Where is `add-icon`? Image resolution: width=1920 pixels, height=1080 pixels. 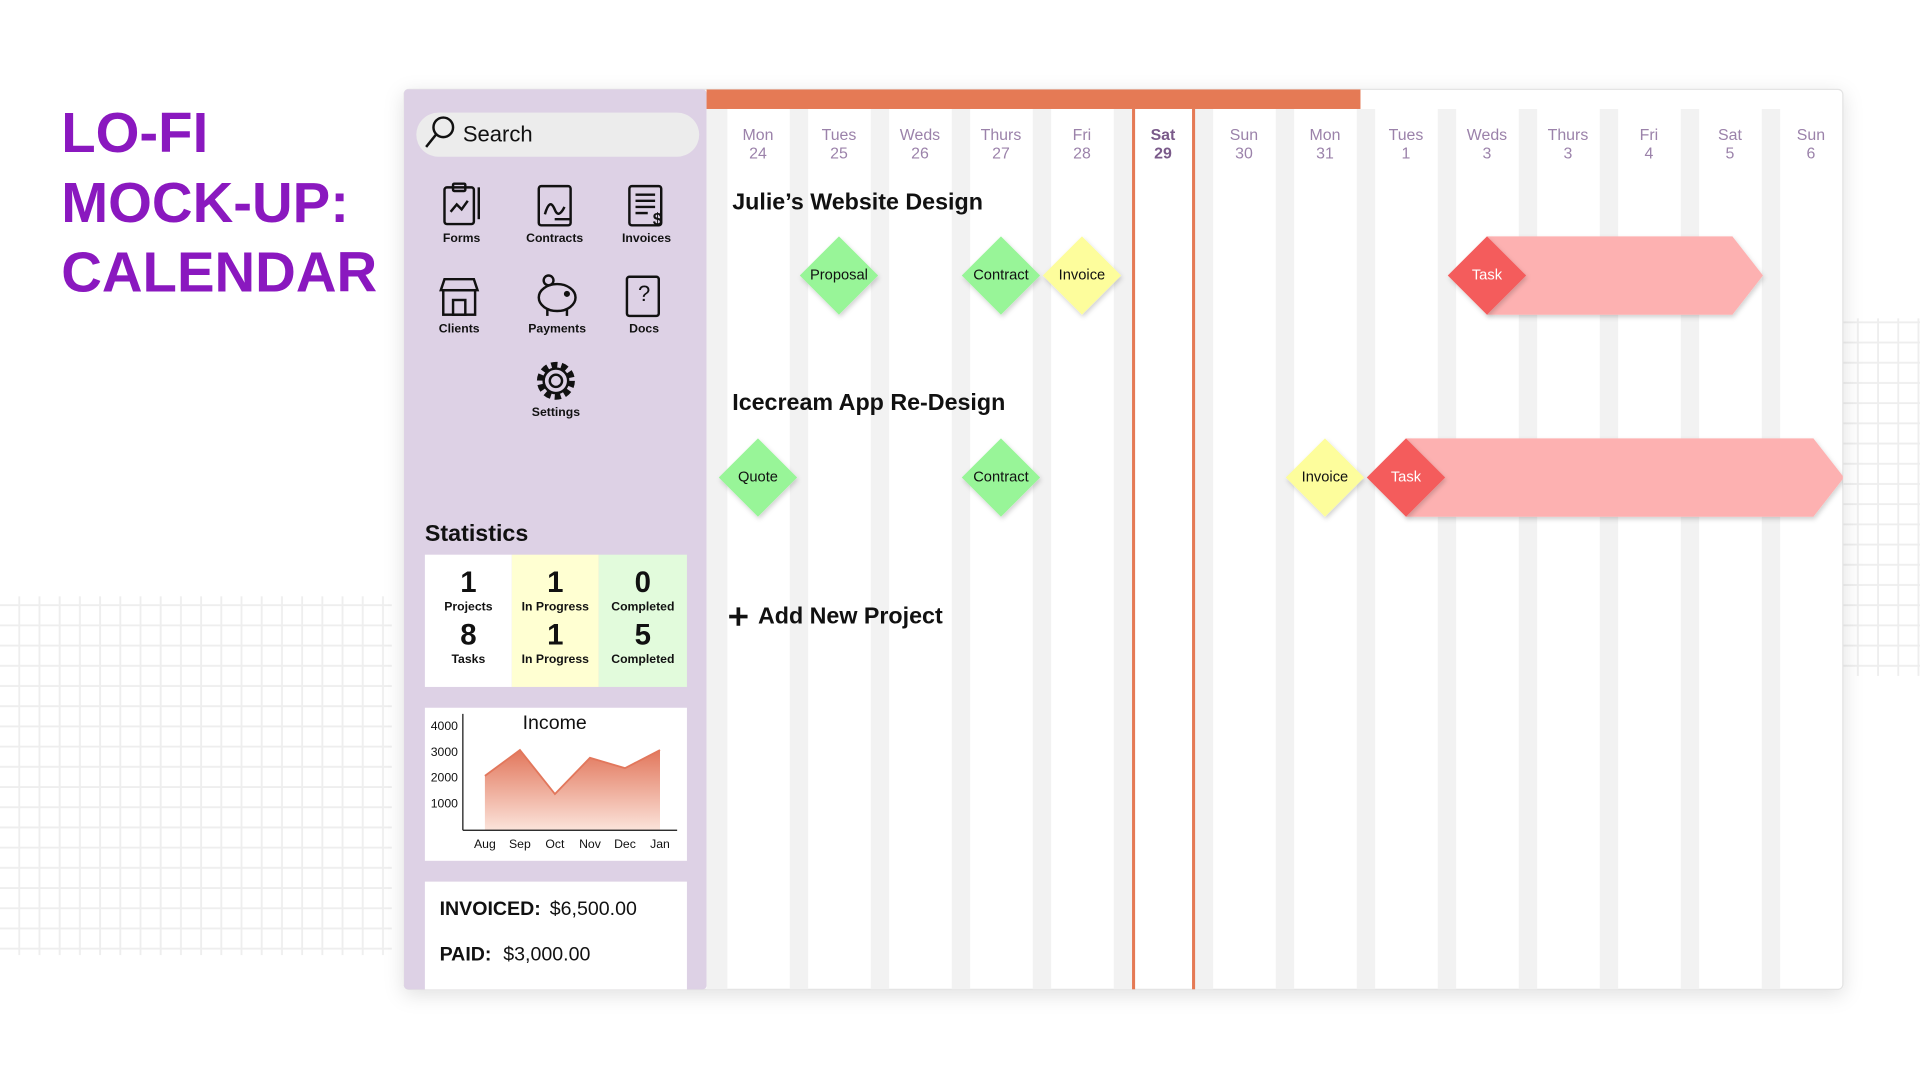
add-icon is located at coordinates (738, 616).